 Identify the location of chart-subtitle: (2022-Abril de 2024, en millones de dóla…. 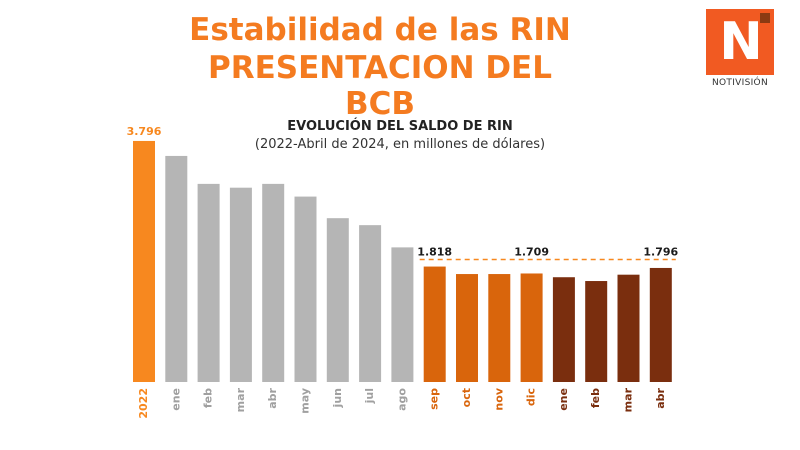
(400, 144).